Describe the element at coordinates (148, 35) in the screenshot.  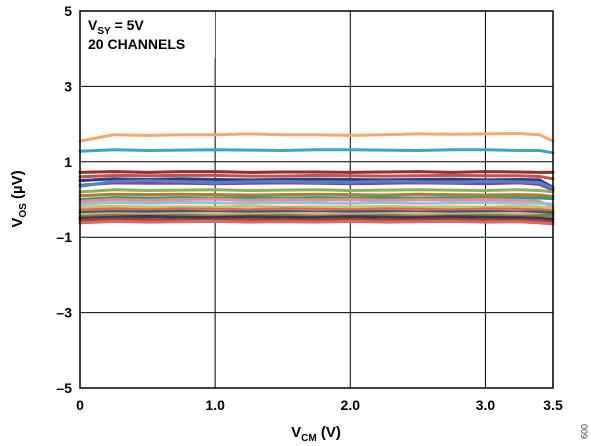
I see `annotation-box` at that location.